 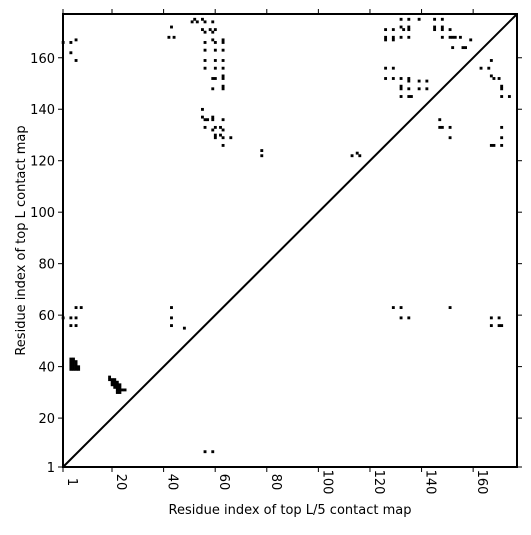 I want to click on y-tick-label: 100, so click(x=42, y=213).